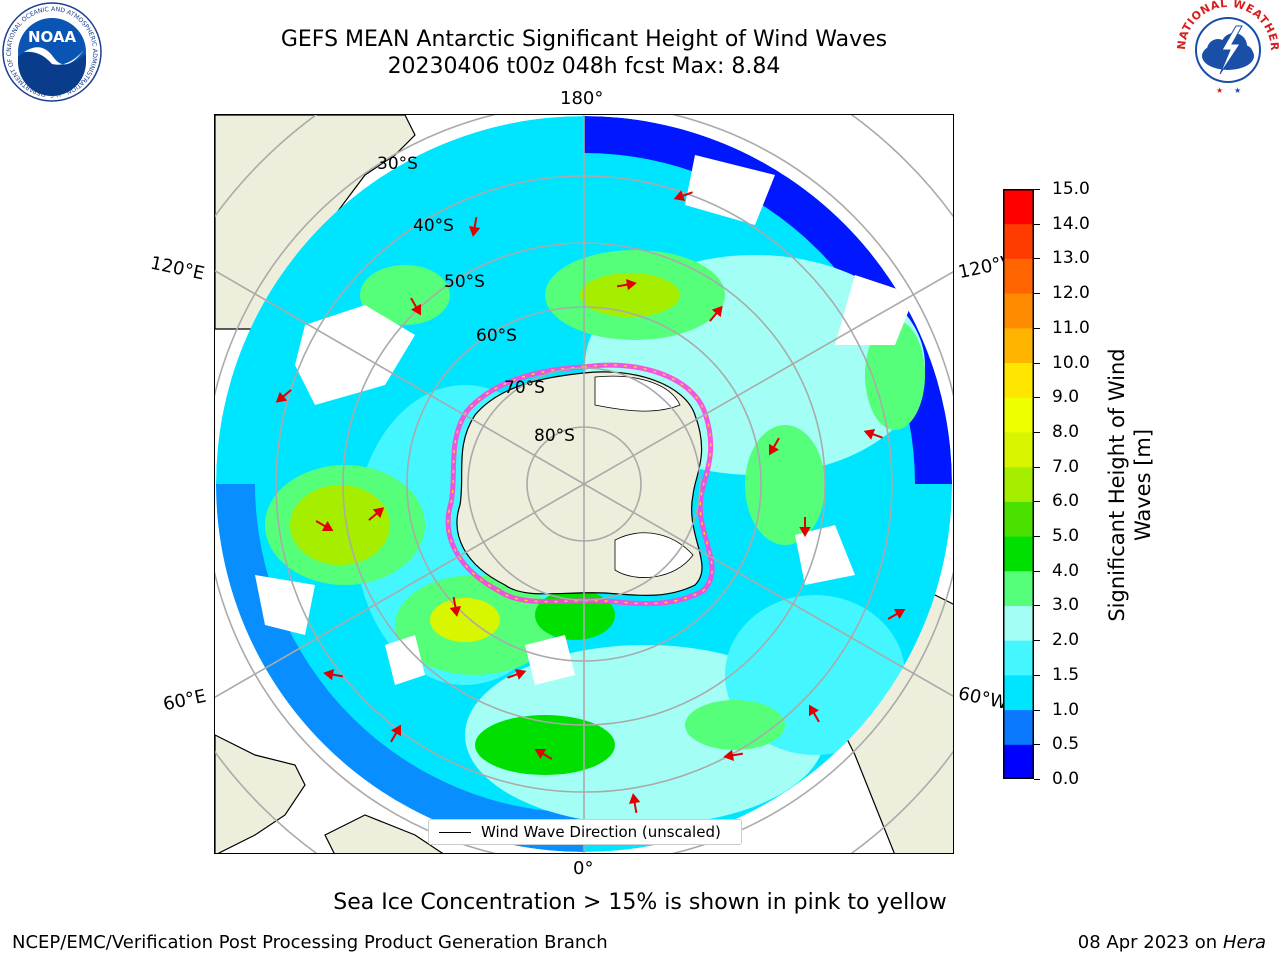  What do you see at coordinates (1071, 362) in the screenshot?
I see `colorbar-tick-label: 10.0` at bounding box center [1071, 362].